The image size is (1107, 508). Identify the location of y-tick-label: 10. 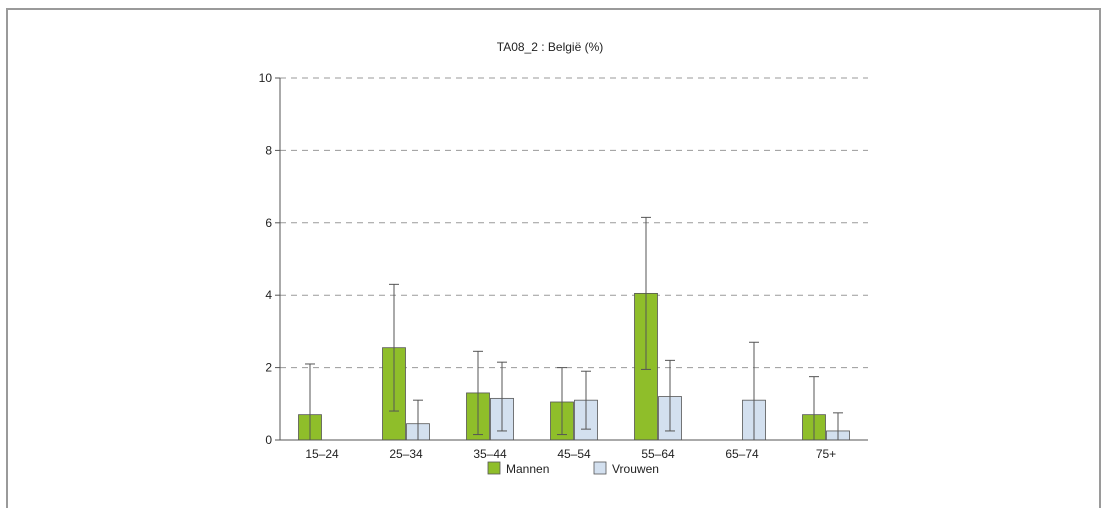
(266, 78).